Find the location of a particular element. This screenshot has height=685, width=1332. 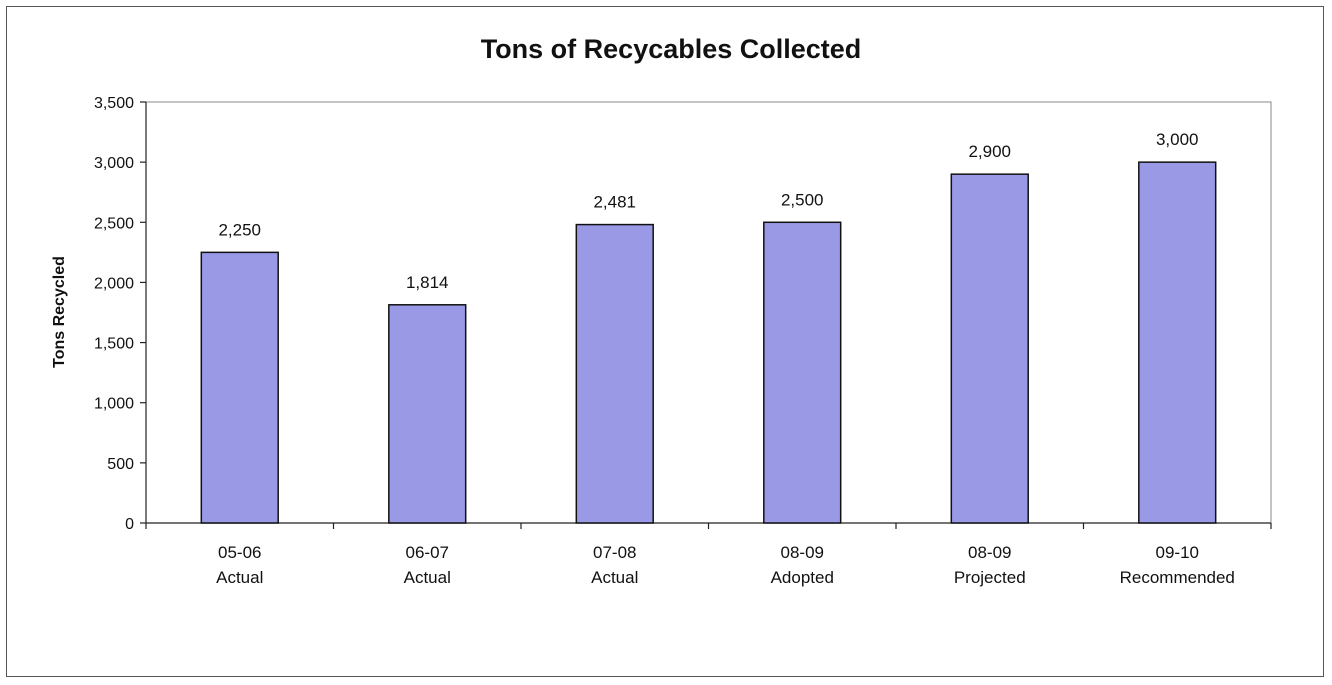

chart-title: Tons of Recycables Collected is located at coordinates (671, 49).